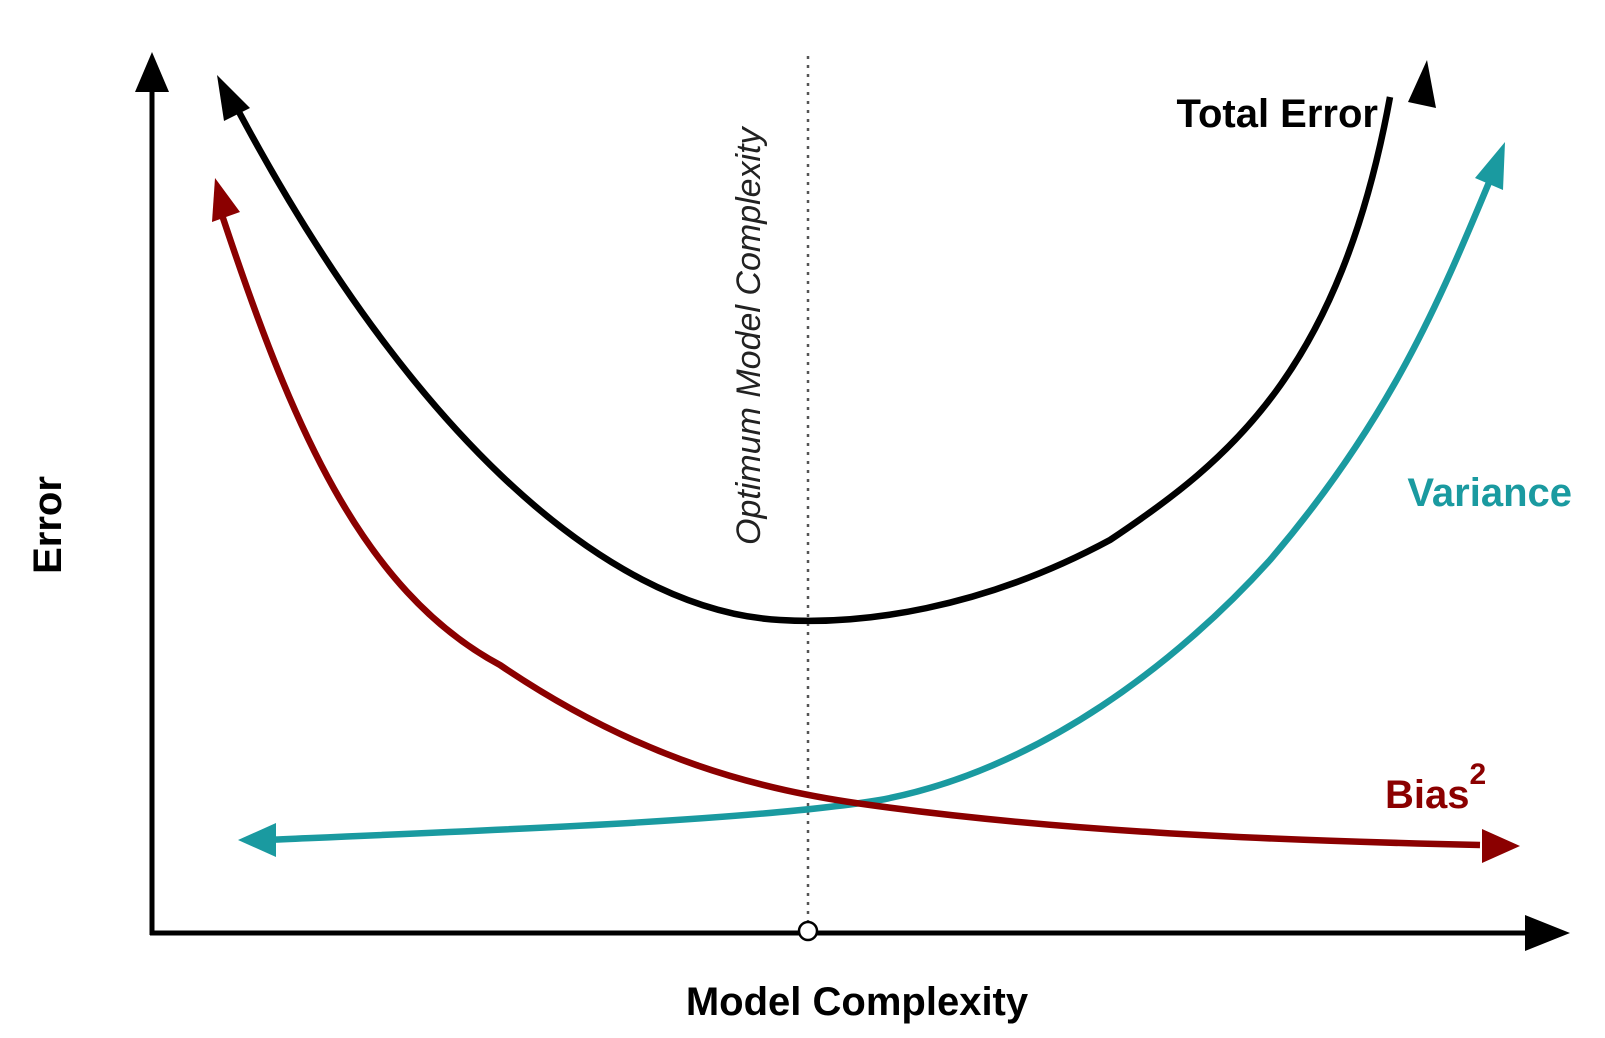 The height and width of the screenshot is (1038, 1605). What do you see at coordinates (1547, 933) in the screenshot?
I see `x-axis-arrowhead` at bounding box center [1547, 933].